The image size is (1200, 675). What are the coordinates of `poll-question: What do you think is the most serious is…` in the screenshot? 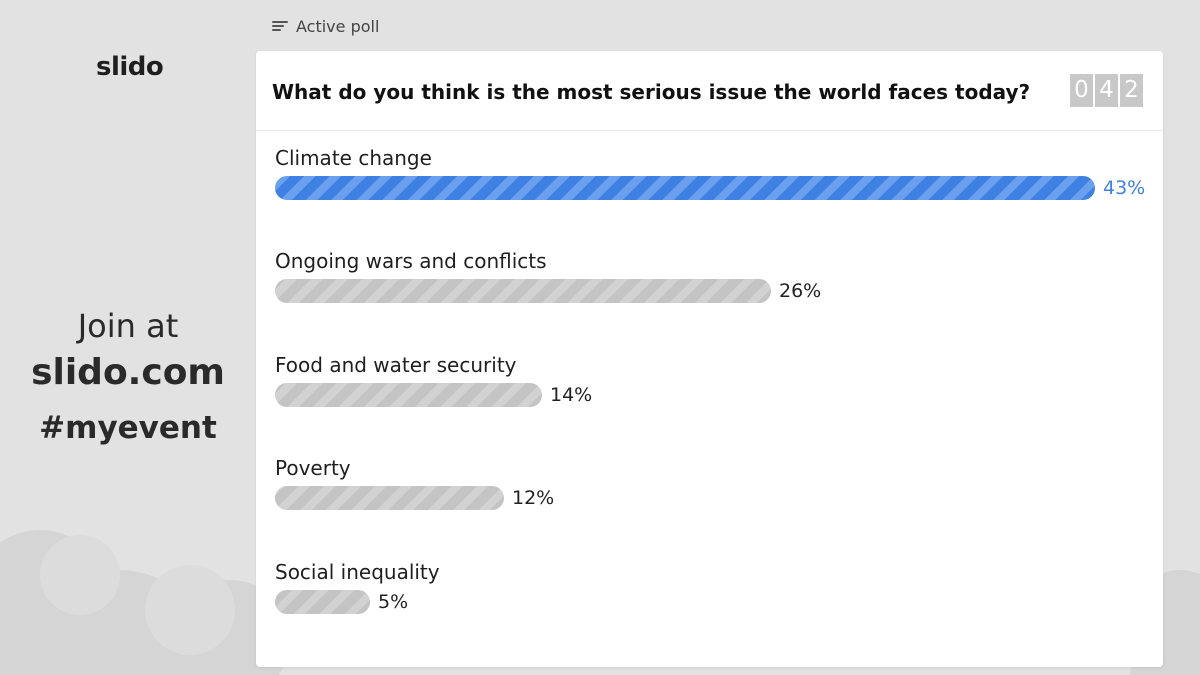 It's located at (651, 92).